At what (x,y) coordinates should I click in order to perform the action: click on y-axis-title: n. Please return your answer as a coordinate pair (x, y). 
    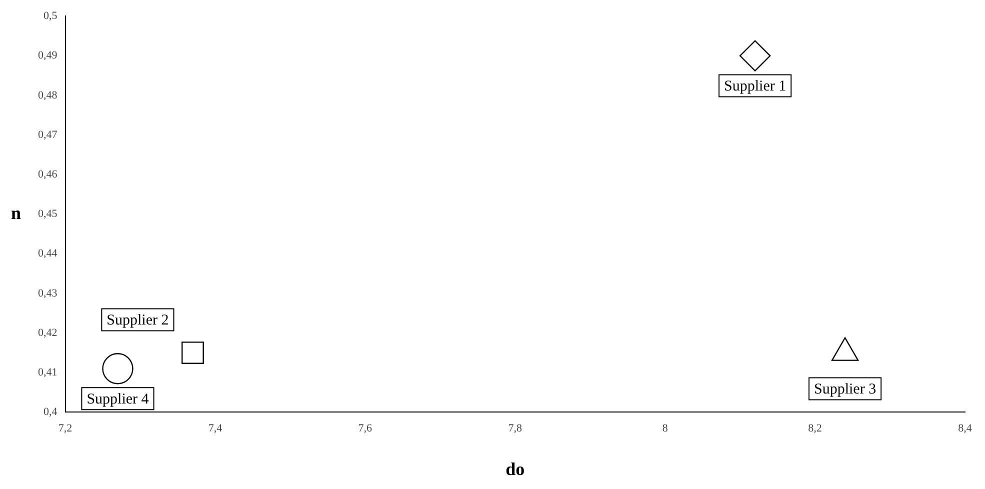
    Looking at the image, I should click on (16, 212).